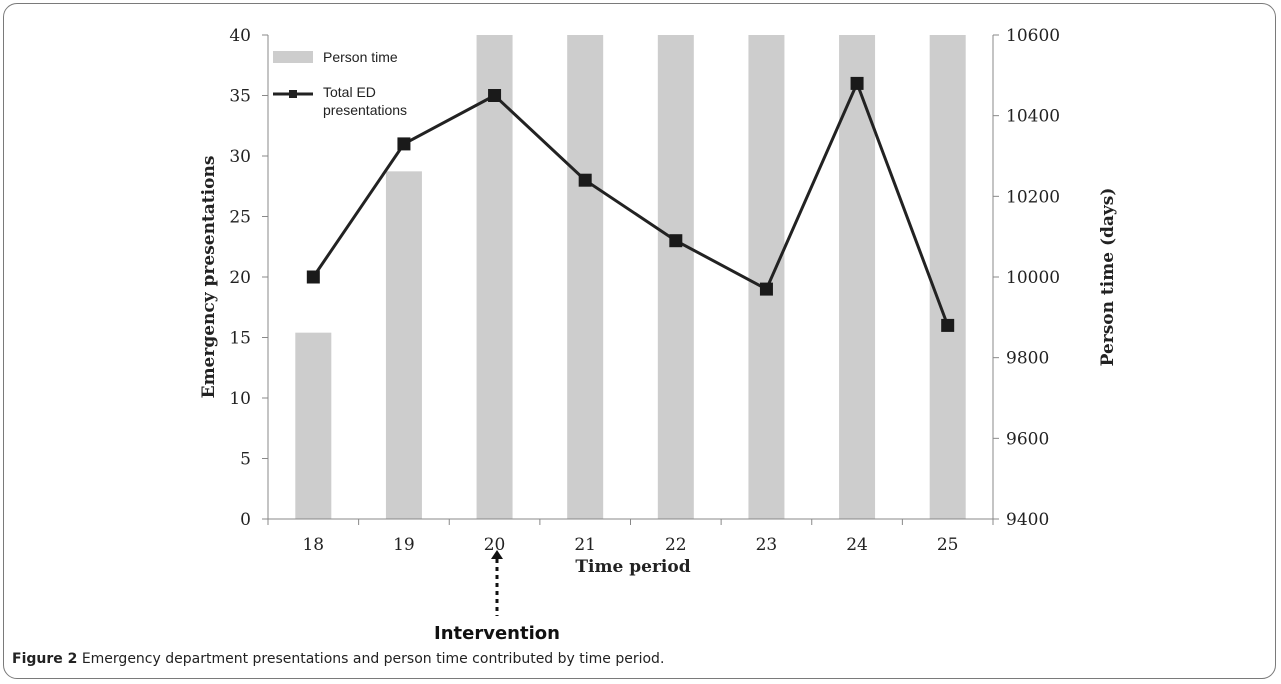 This screenshot has width=1281, height=684. Describe the element at coordinates (240, 339) in the screenshot. I see `y-tick-label-15: 15` at that location.